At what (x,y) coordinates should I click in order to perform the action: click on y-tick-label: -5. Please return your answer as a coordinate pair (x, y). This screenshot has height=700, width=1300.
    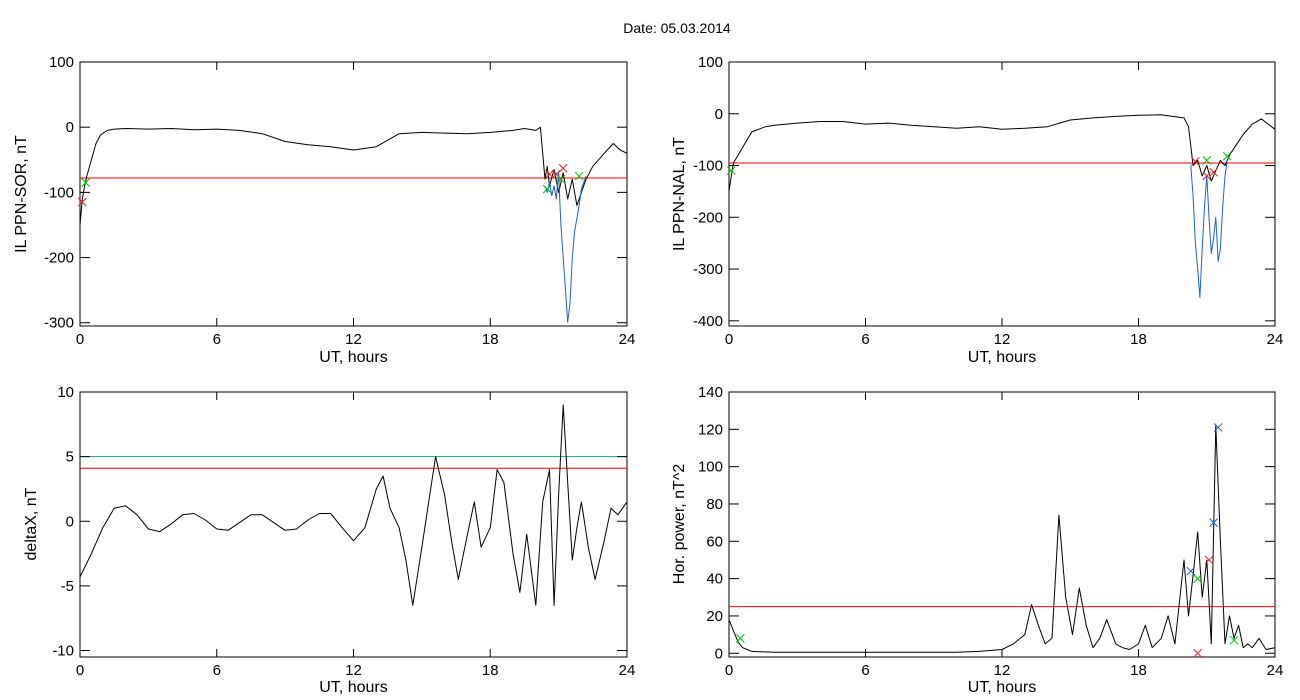
    Looking at the image, I should click on (67, 586).